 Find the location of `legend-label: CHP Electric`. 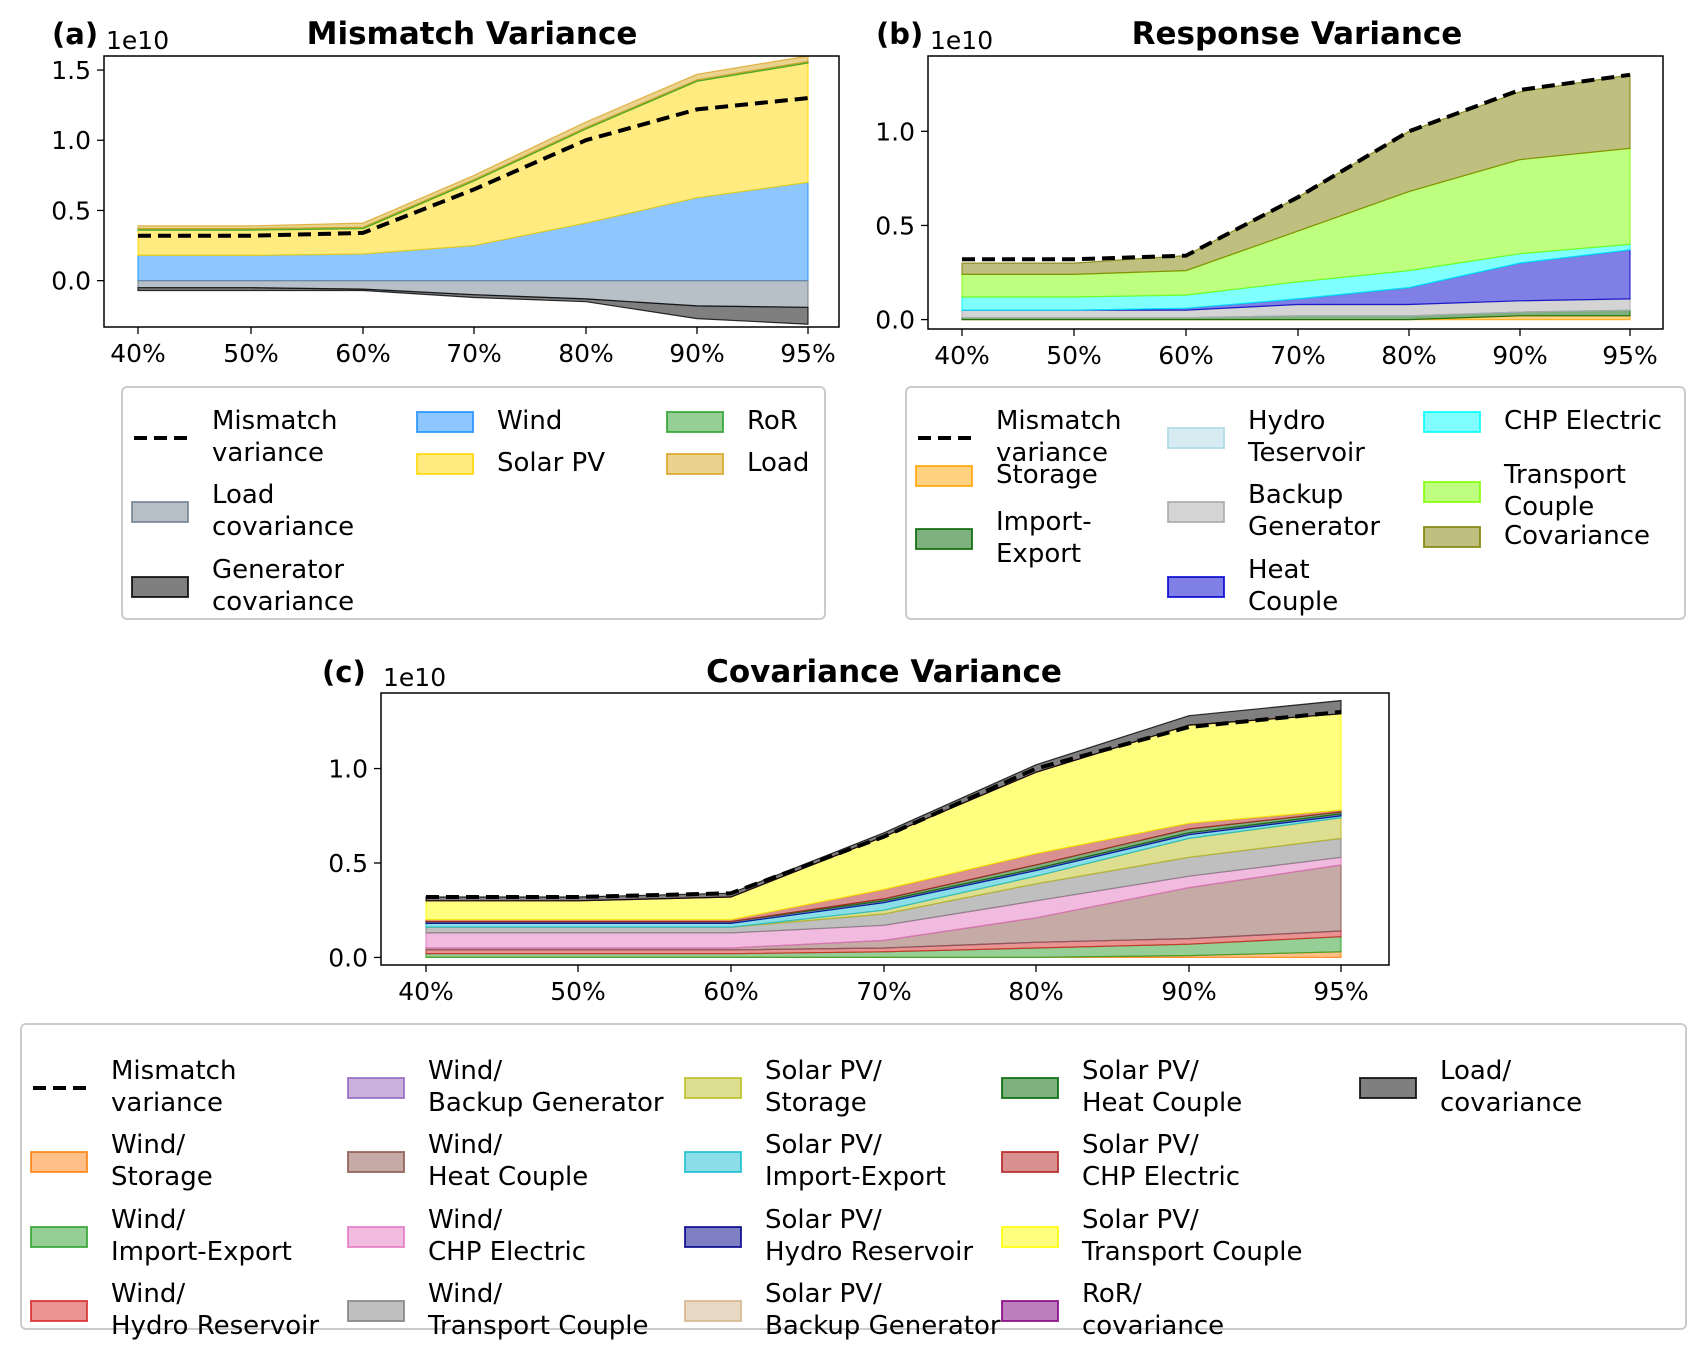

legend-label: CHP Electric is located at coordinates (1583, 421).